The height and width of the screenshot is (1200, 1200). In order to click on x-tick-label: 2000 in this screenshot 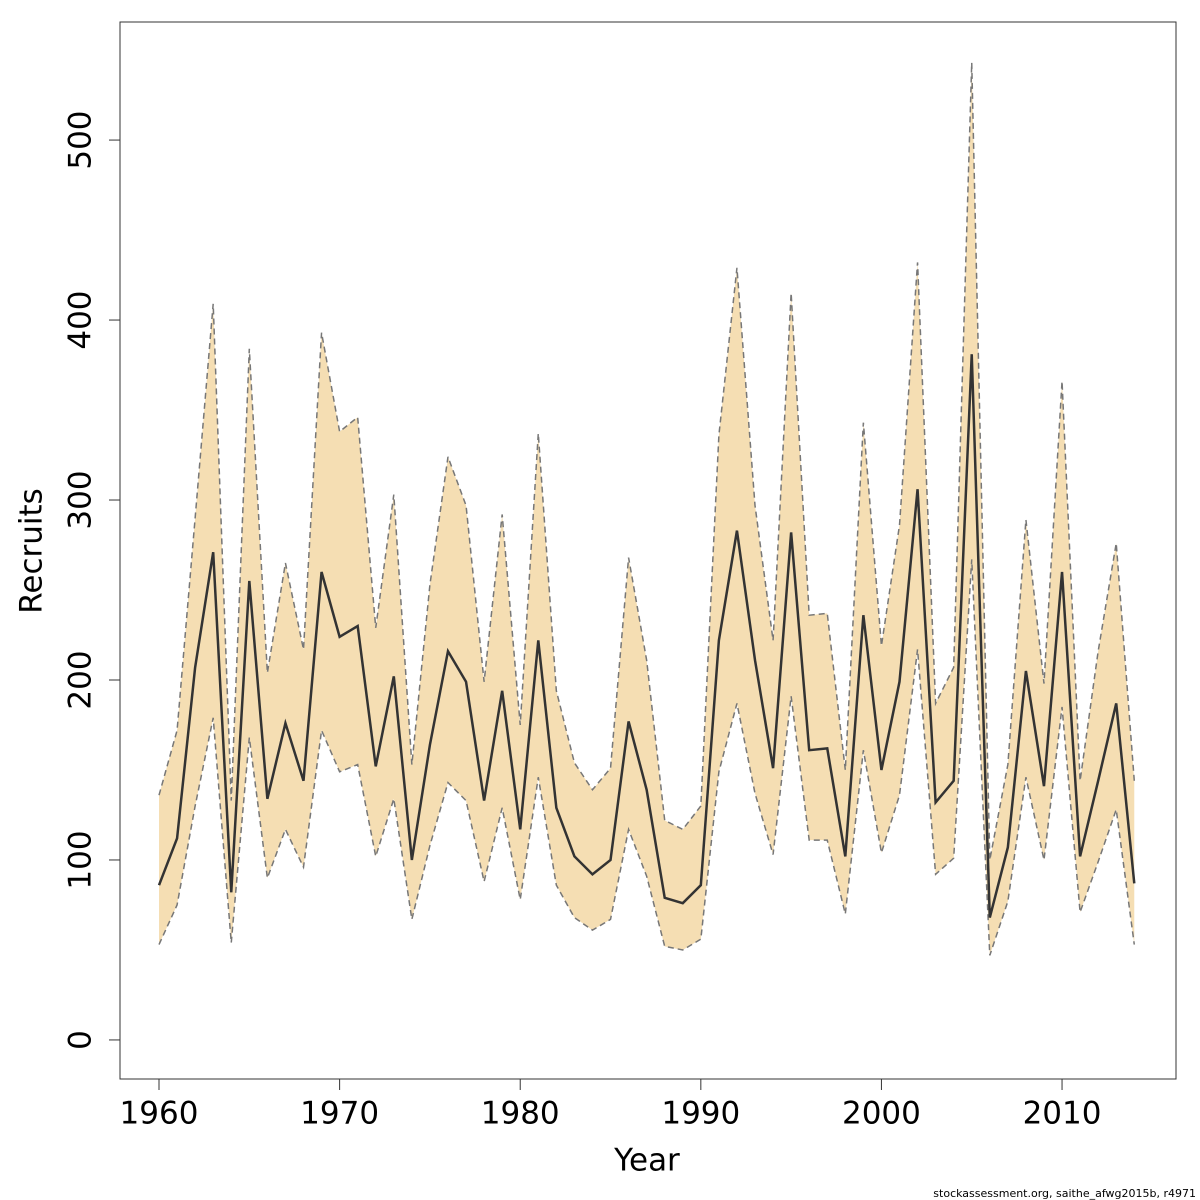, I will do `click(881, 1114)`.